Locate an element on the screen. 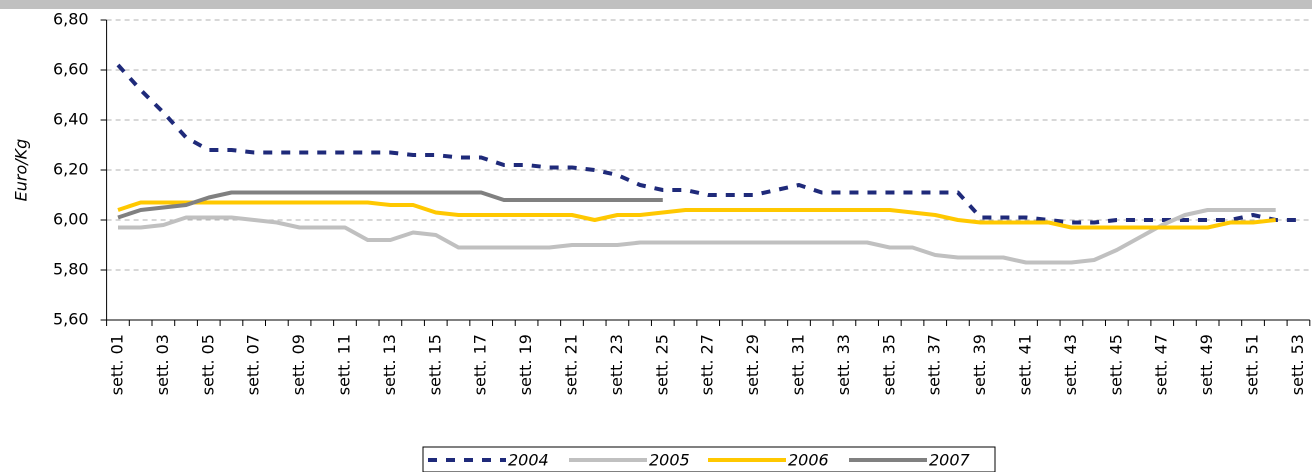 The height and width of the screenshot is (472, 1312). y-tick-label: 6,40 is located at coordinates (71, 119).